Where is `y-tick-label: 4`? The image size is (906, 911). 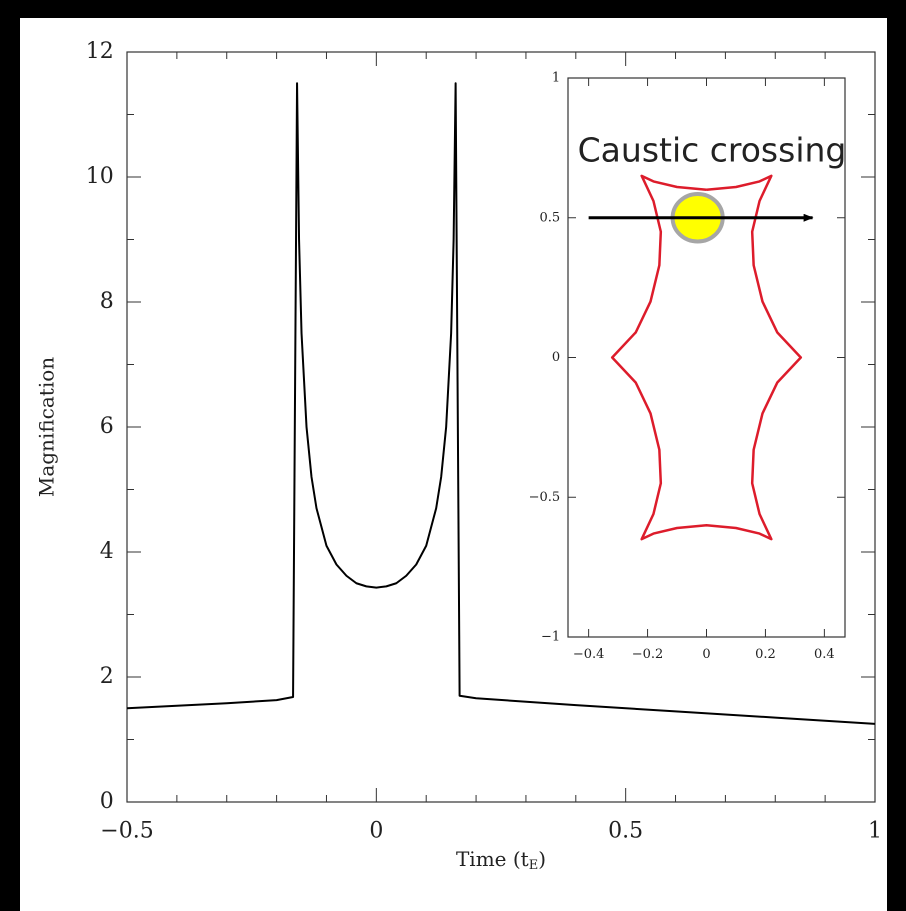
y-tick-label: 4 is located at coordinates (107, 551).